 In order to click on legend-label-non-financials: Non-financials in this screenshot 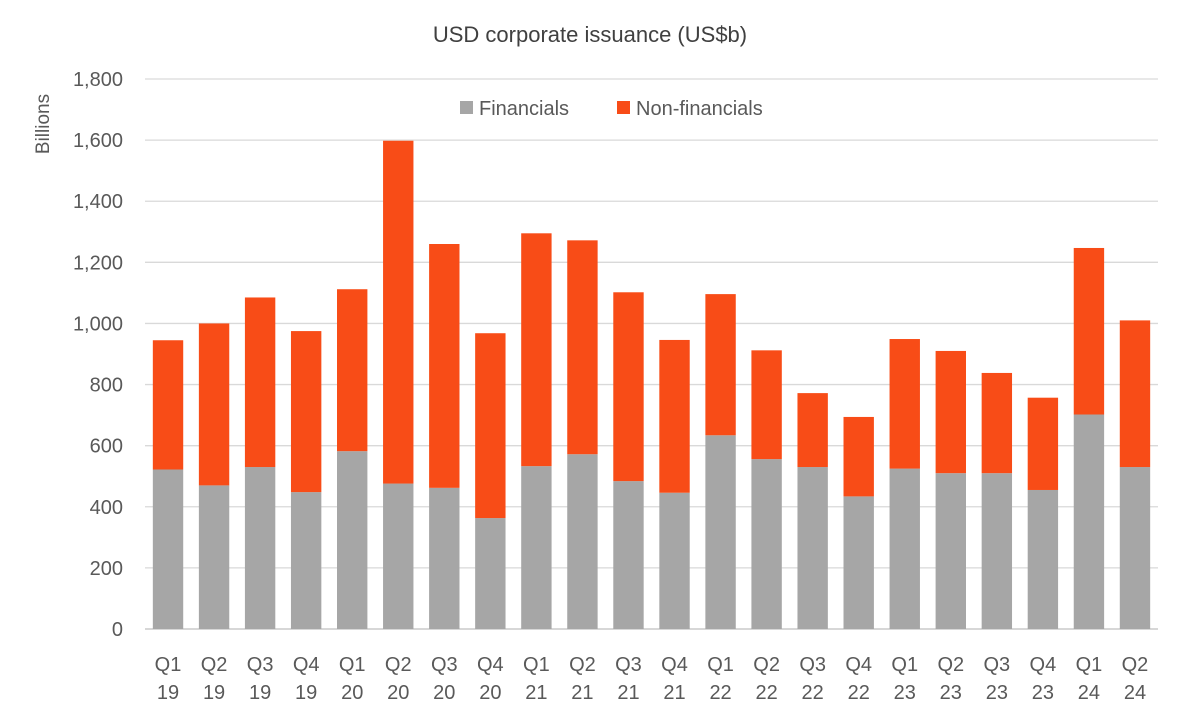, I will do `click(699, 109)`.